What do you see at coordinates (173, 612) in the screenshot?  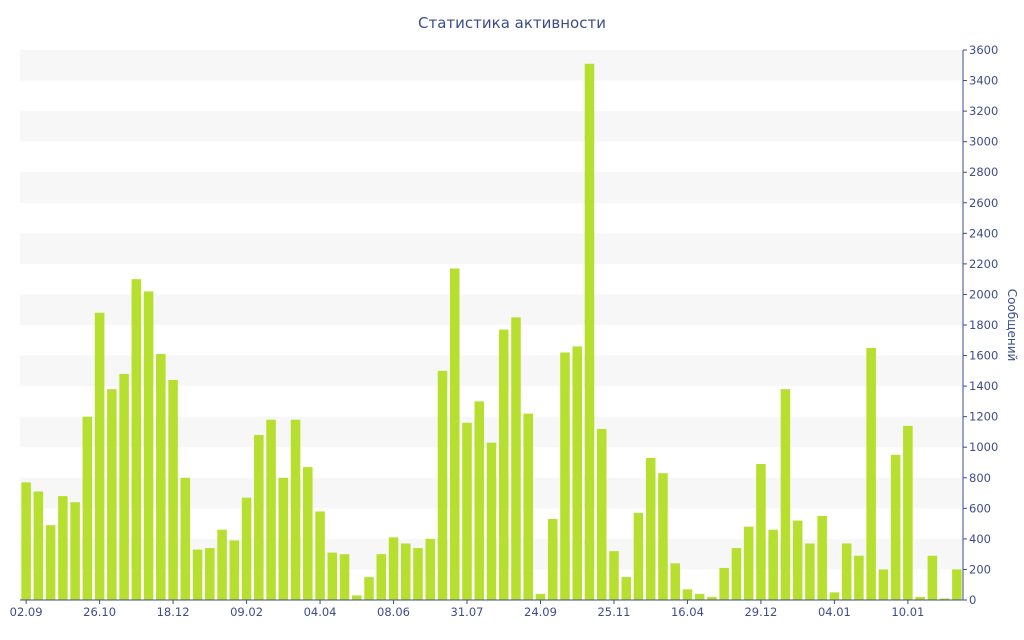 I see `x-tick-label: 18.12` at bounding box center [173, 612].